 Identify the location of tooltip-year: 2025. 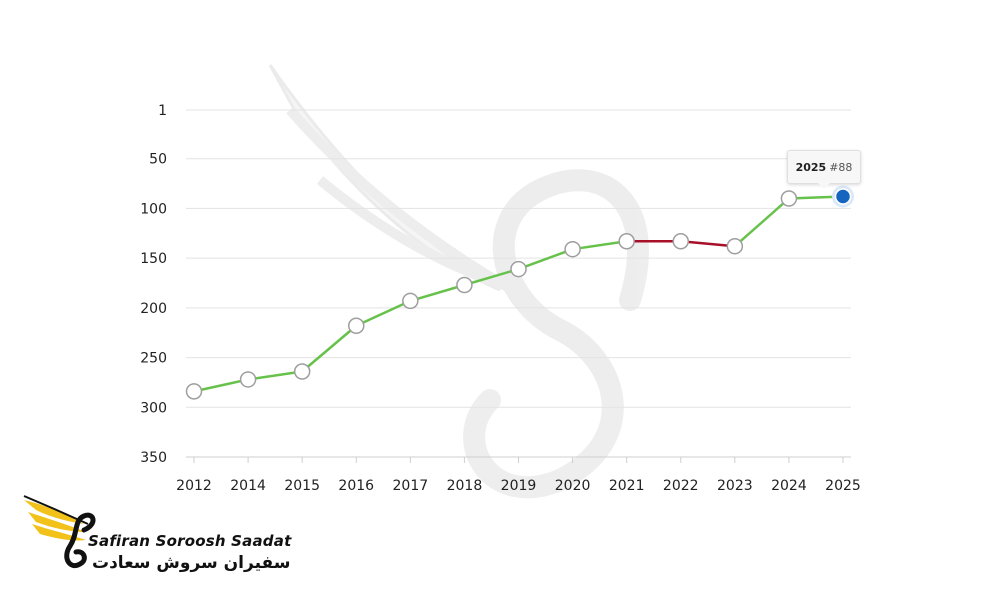
(811, 167).